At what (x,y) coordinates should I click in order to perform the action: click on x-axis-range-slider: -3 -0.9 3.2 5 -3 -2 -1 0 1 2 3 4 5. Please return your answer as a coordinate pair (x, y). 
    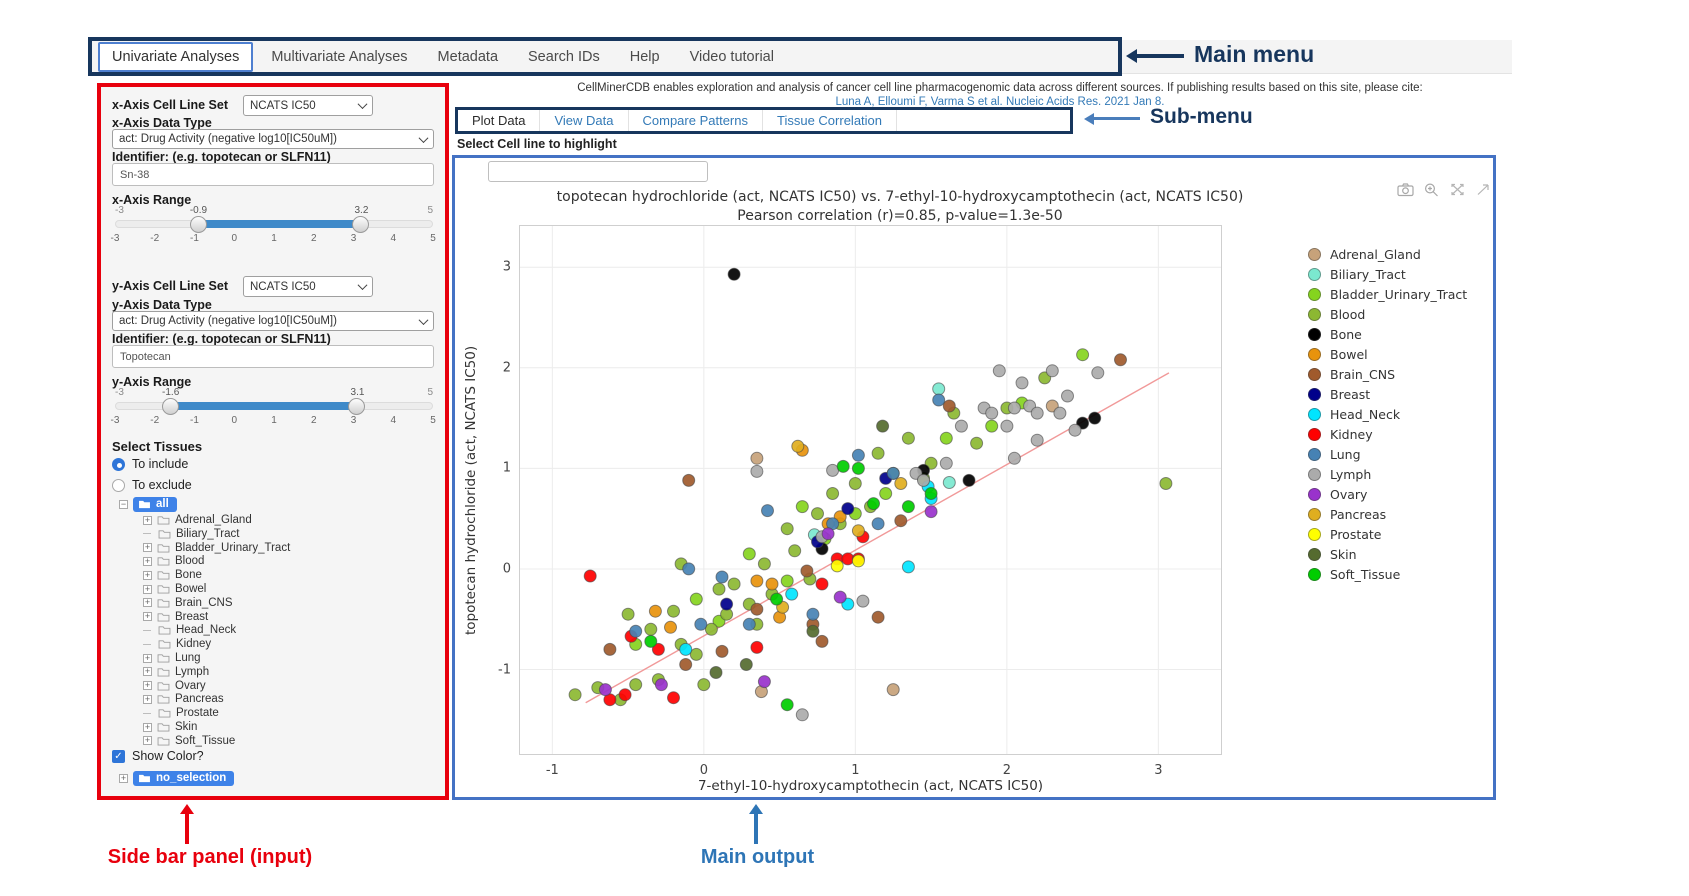
    Looking at the image, I should click on (273, 225).